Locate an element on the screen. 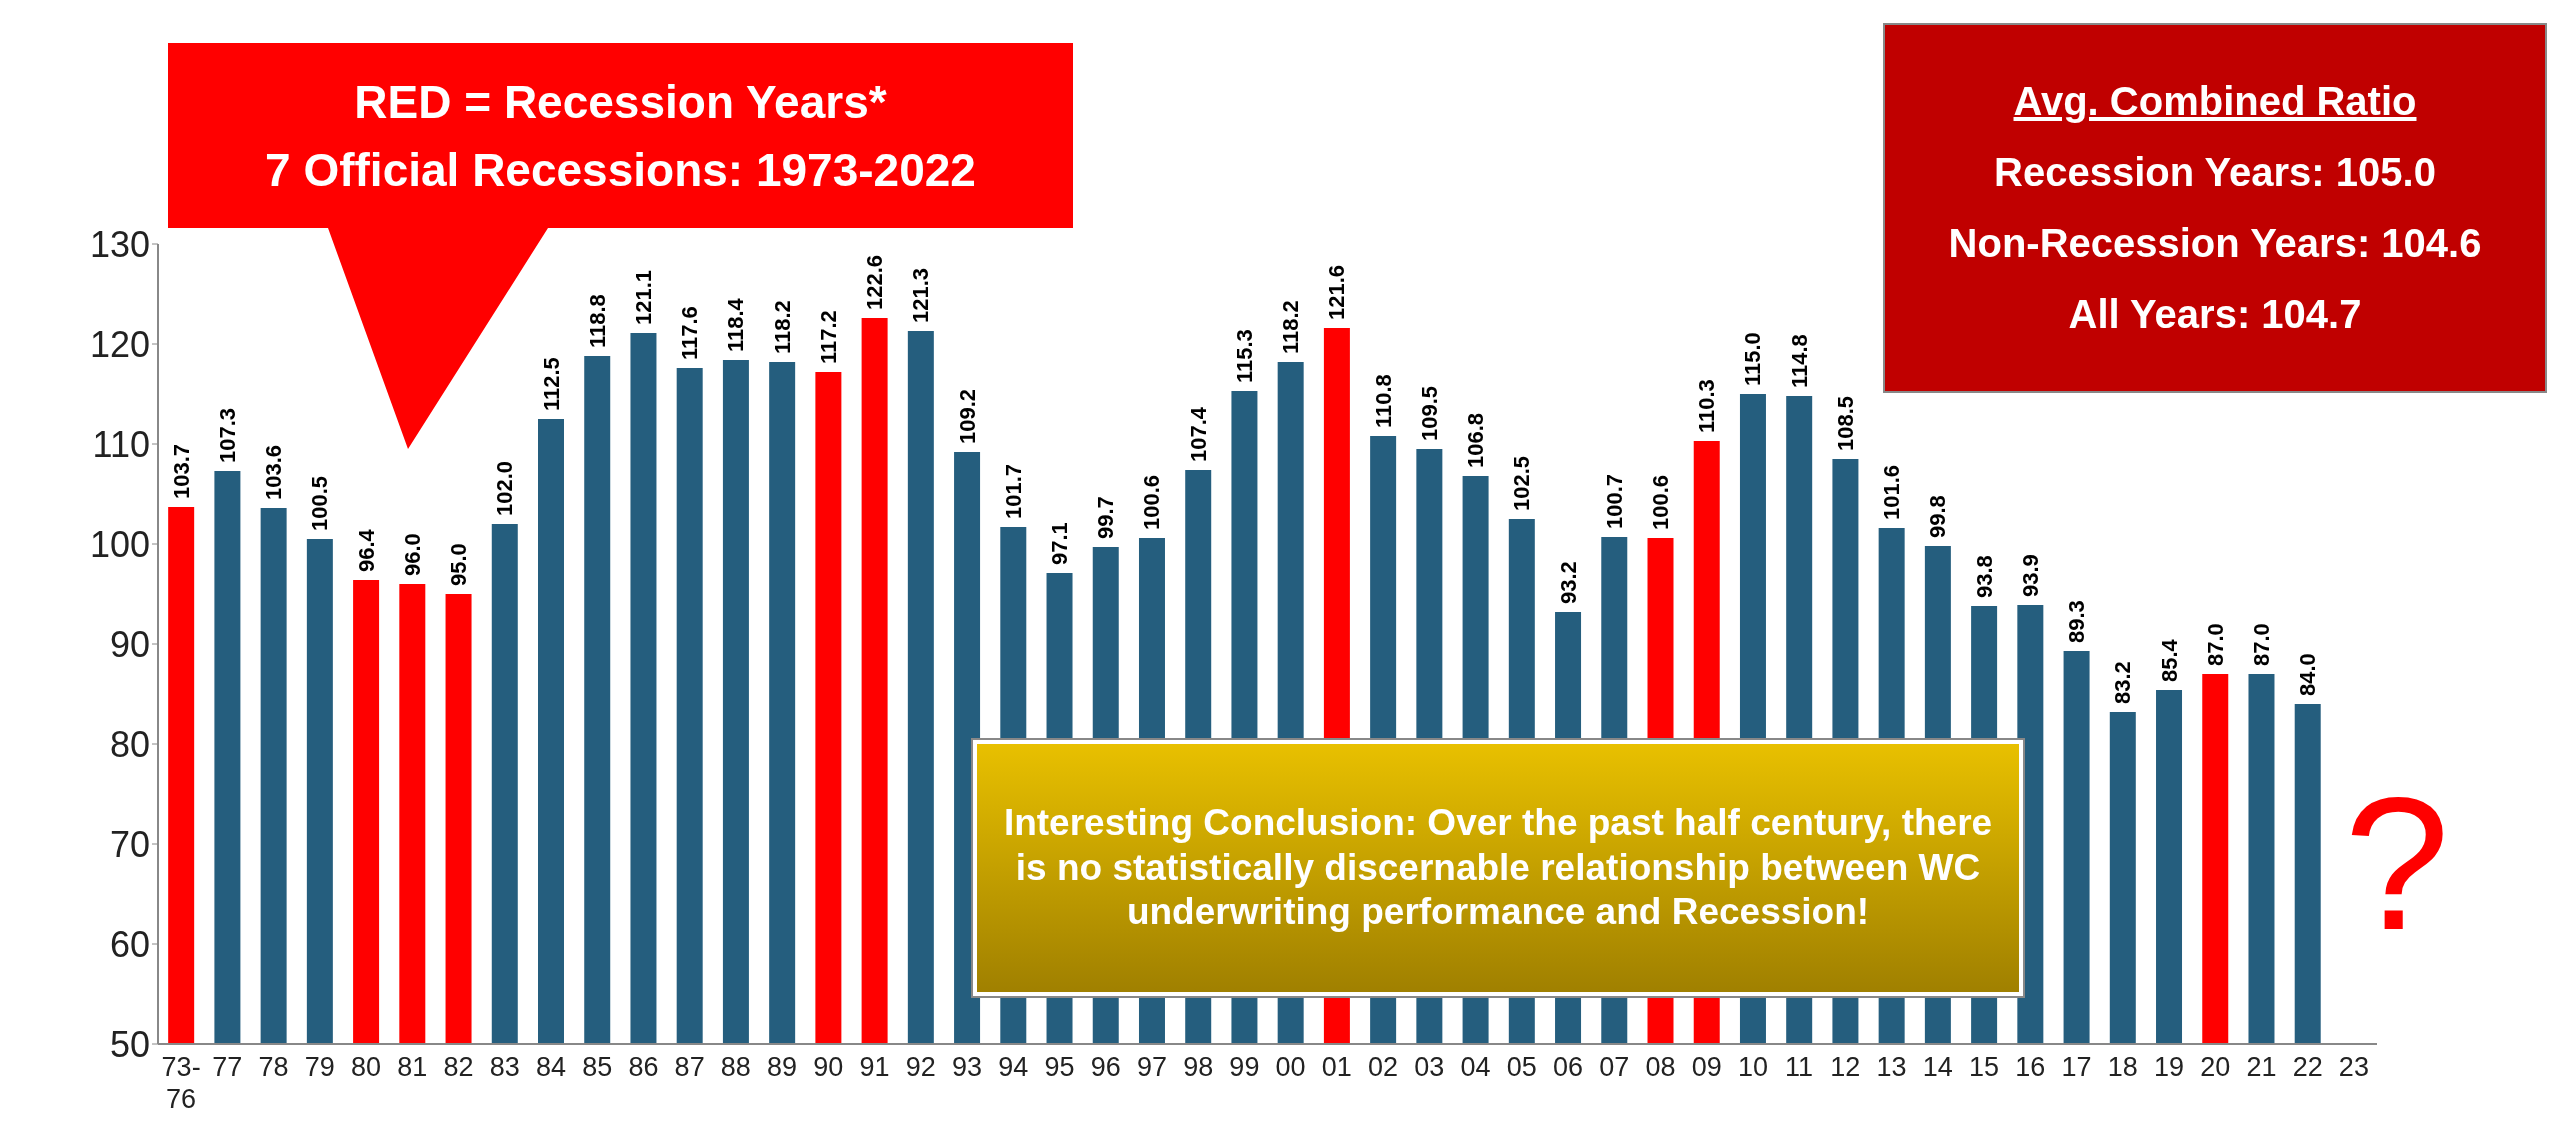 The width and height of the screenshot is (2555, 1133). data-label: 103.6 is located at coordinates (274, 472).